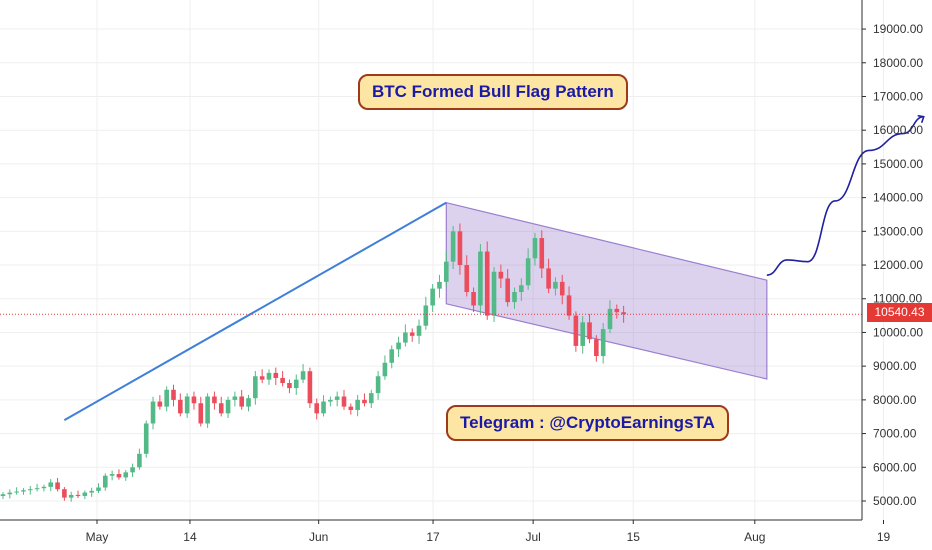 The width and height of the screenshot is (932, 550). Describe the element at coordinates (897, 299) in the screenshot. I see `y-tick-label: 11000.00` at that location.